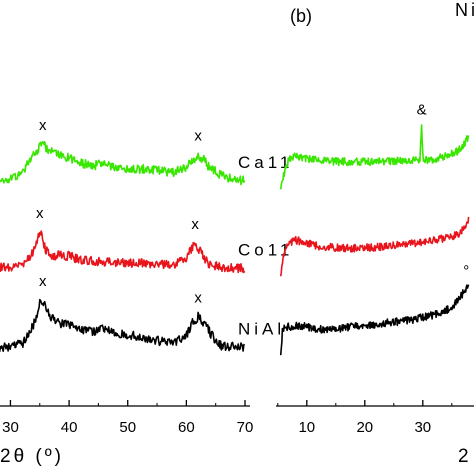 This screenshot has width=474, height=474. What do you see at coordinates (265, 249) in the screenshot?
I see `series-label: Co11` at bounding box center [265, 249].